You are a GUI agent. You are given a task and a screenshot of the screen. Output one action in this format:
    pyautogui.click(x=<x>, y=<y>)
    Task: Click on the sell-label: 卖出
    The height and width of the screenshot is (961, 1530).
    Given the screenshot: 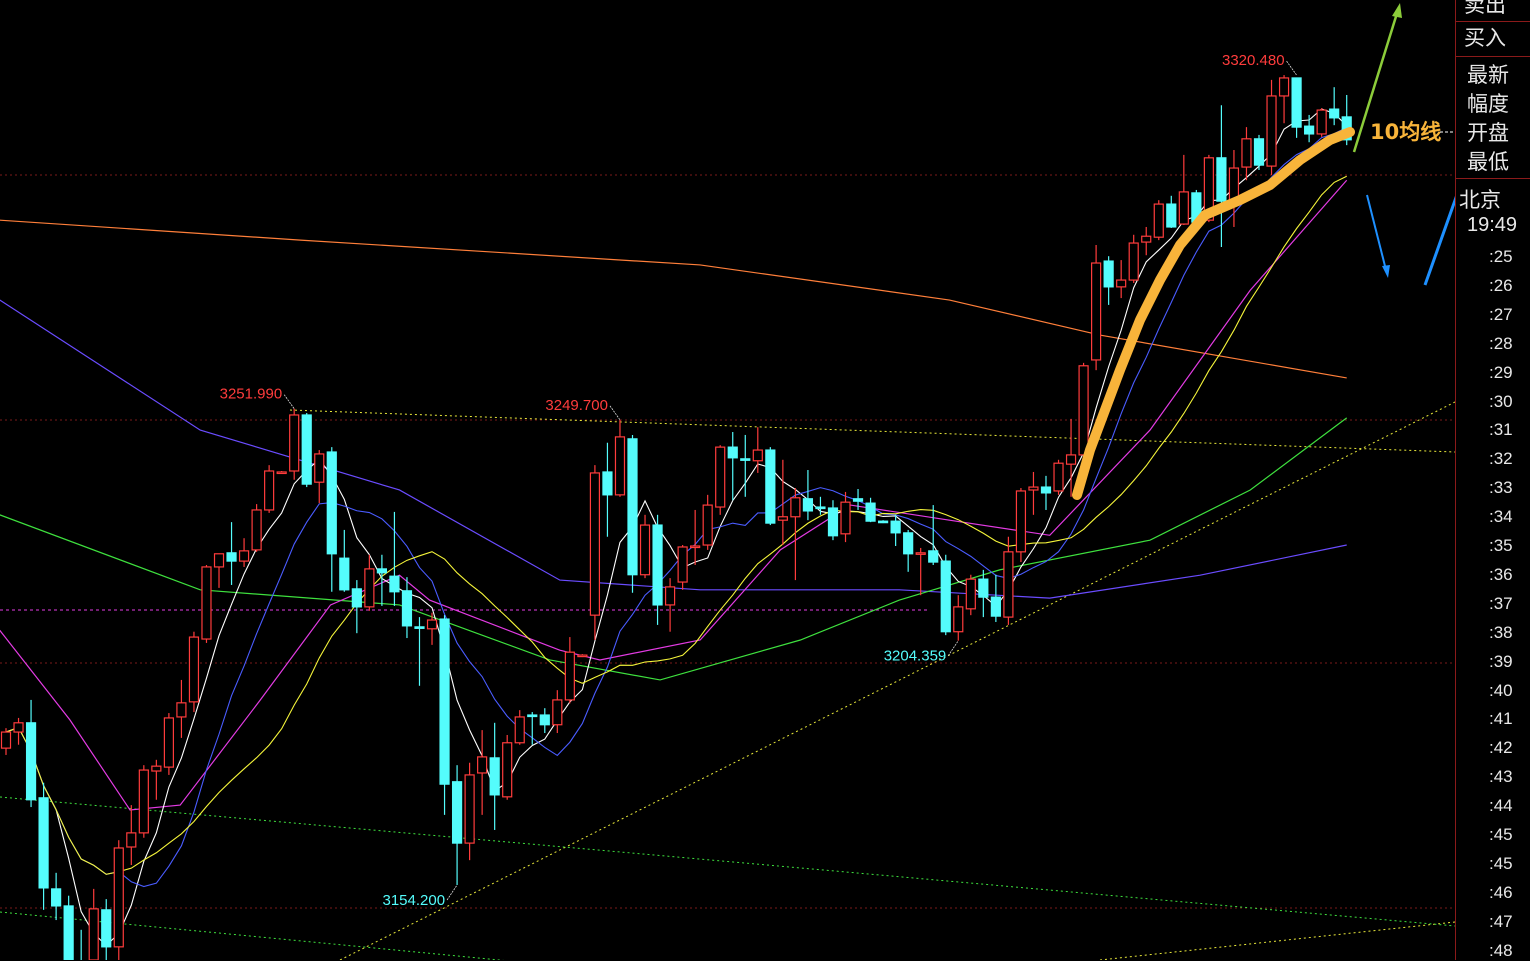 What is the action you would take?
    pyautogui.click(x=1485, y=8)
    